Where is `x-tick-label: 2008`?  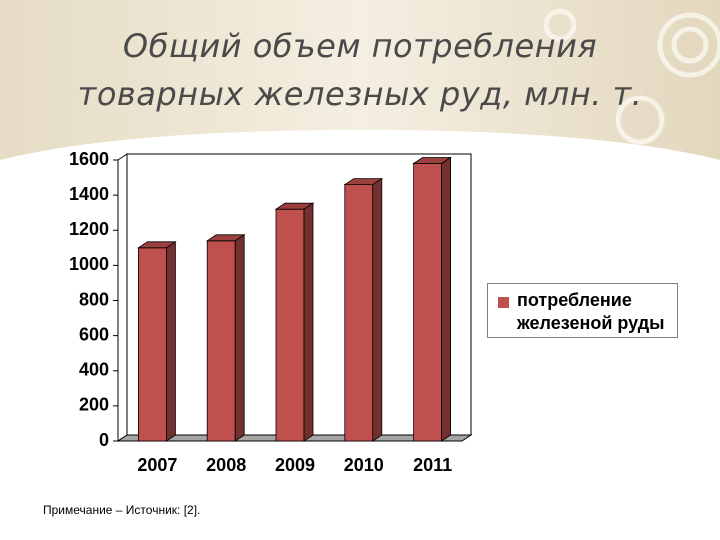
x-tick-label: 2008 is located at coordinates (226, 465).